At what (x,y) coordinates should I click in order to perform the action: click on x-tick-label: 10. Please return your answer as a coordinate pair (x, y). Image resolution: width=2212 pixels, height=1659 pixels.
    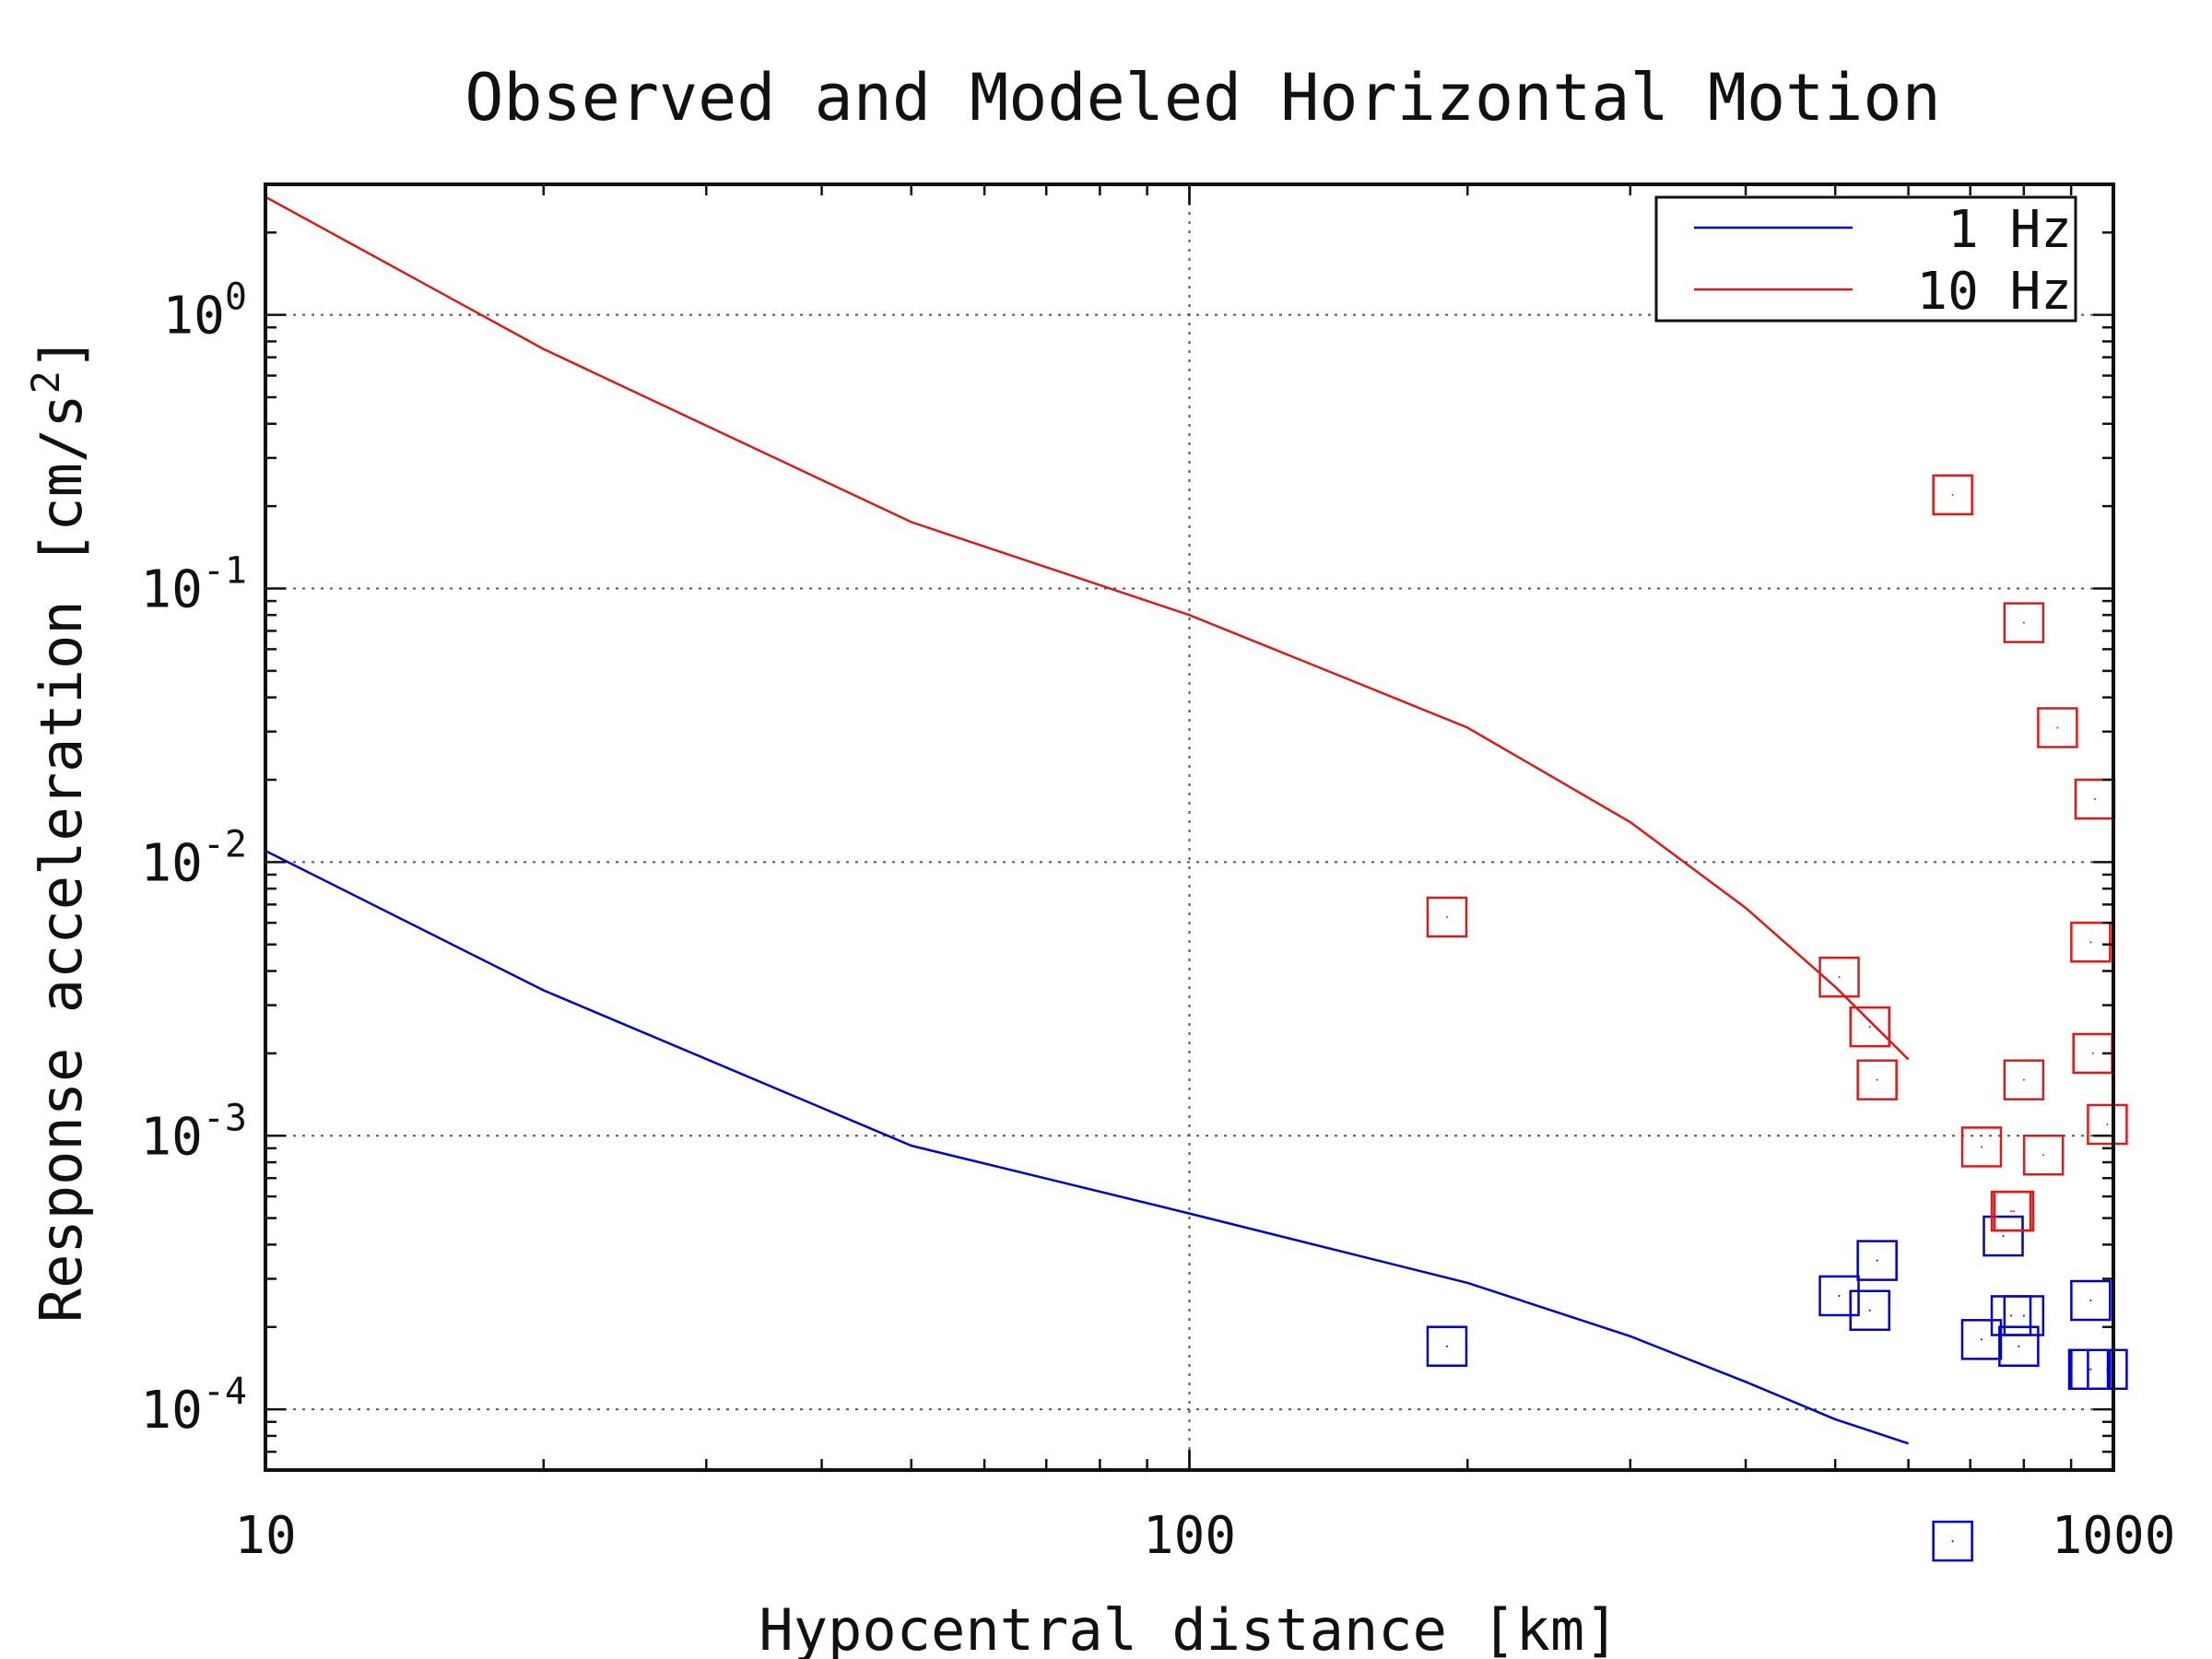
    Looking at the image, I should click on (265, 1536).